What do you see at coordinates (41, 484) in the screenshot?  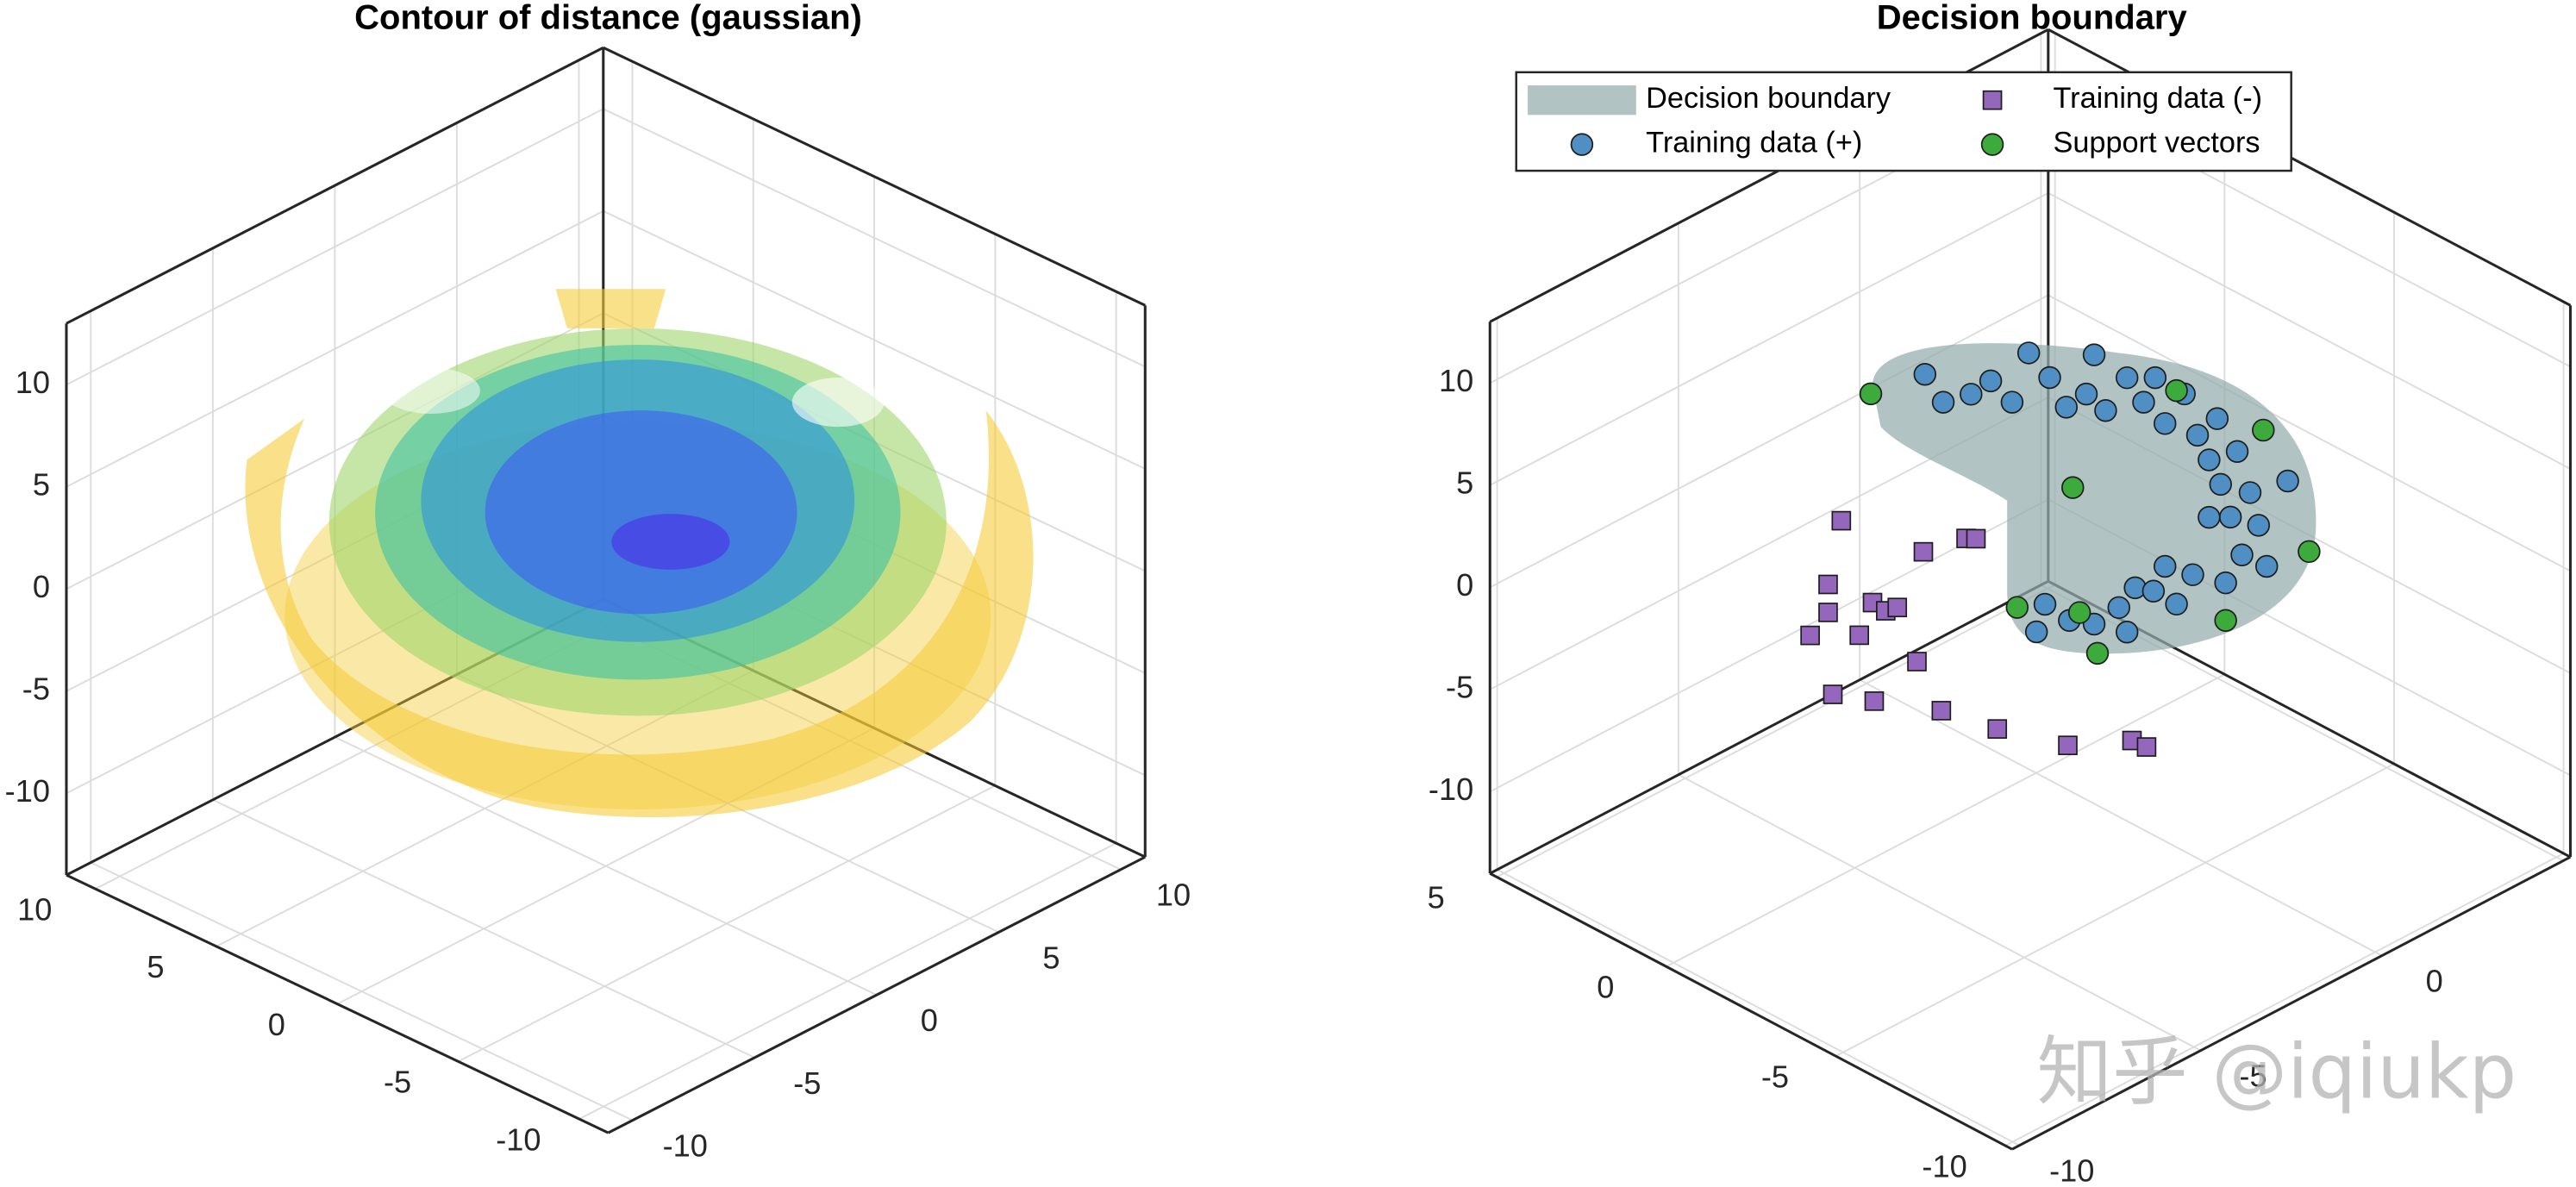 I see `z-tick-label: 5` at bounding box center [41, 484].